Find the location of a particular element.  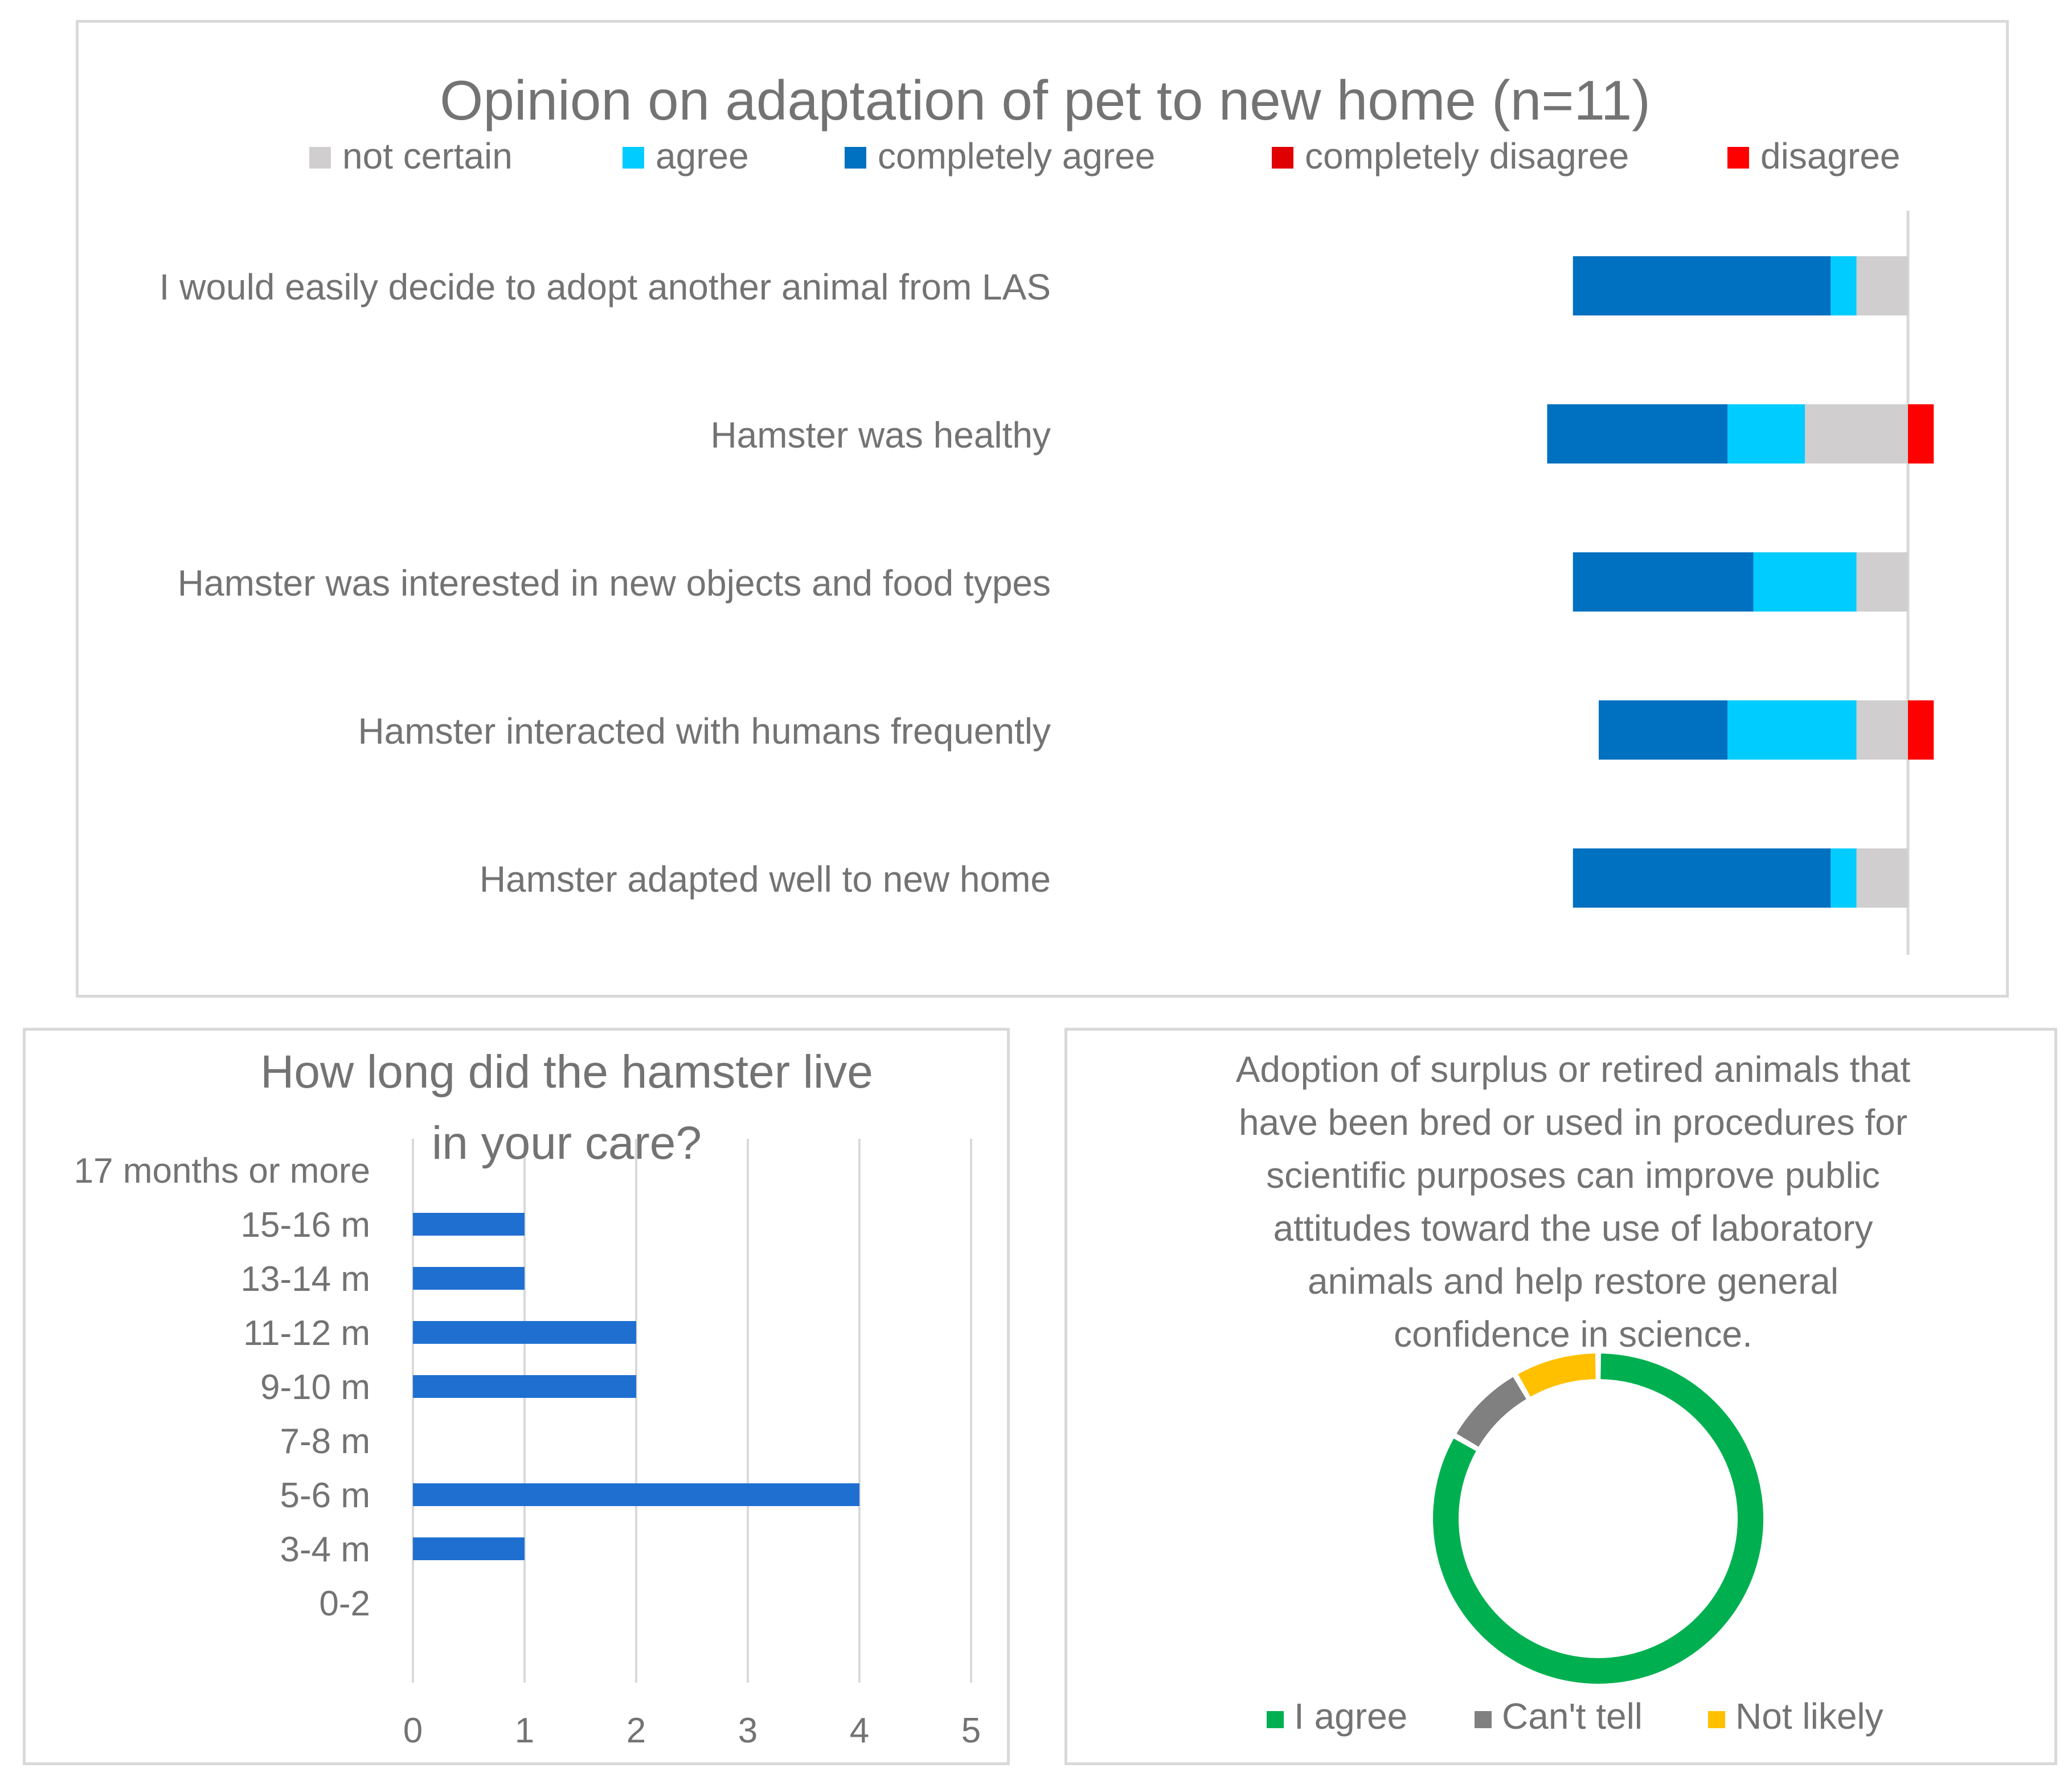

category-label: 15-16 m is located at coordinates (306, 1225).